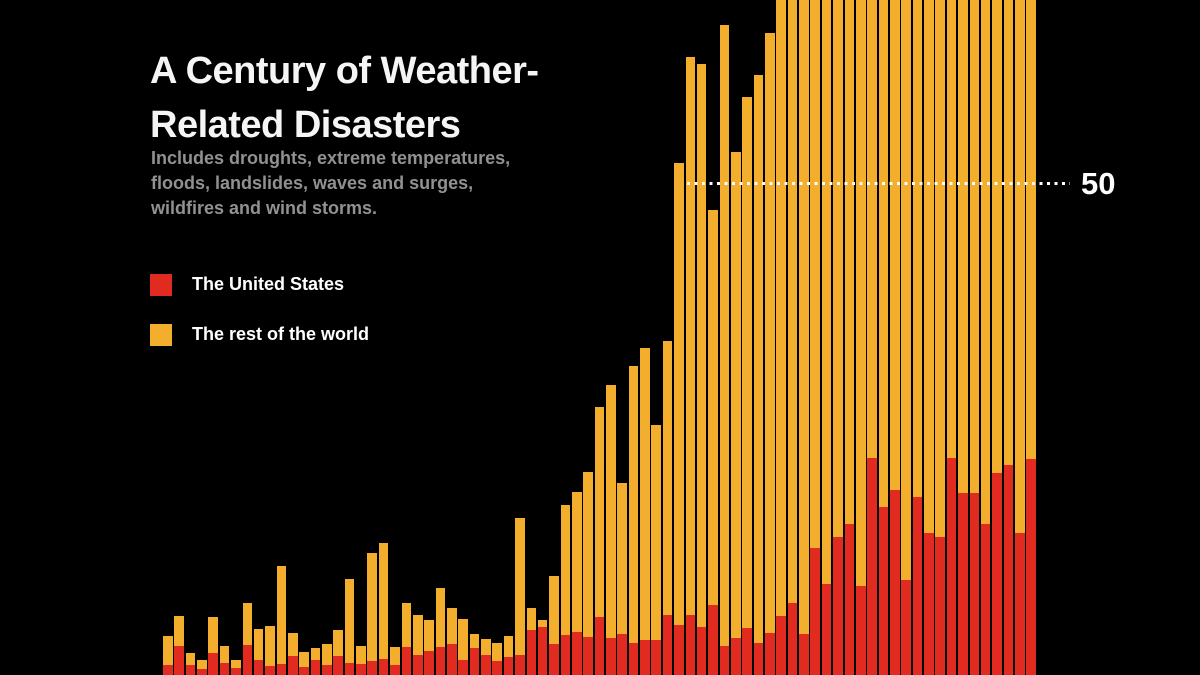 The image size is (1200, 675). What do you see at coordinates (906, 627) in the screenshot?
I see `bar-65-united-states-segment` at bounding box center [906, 627].